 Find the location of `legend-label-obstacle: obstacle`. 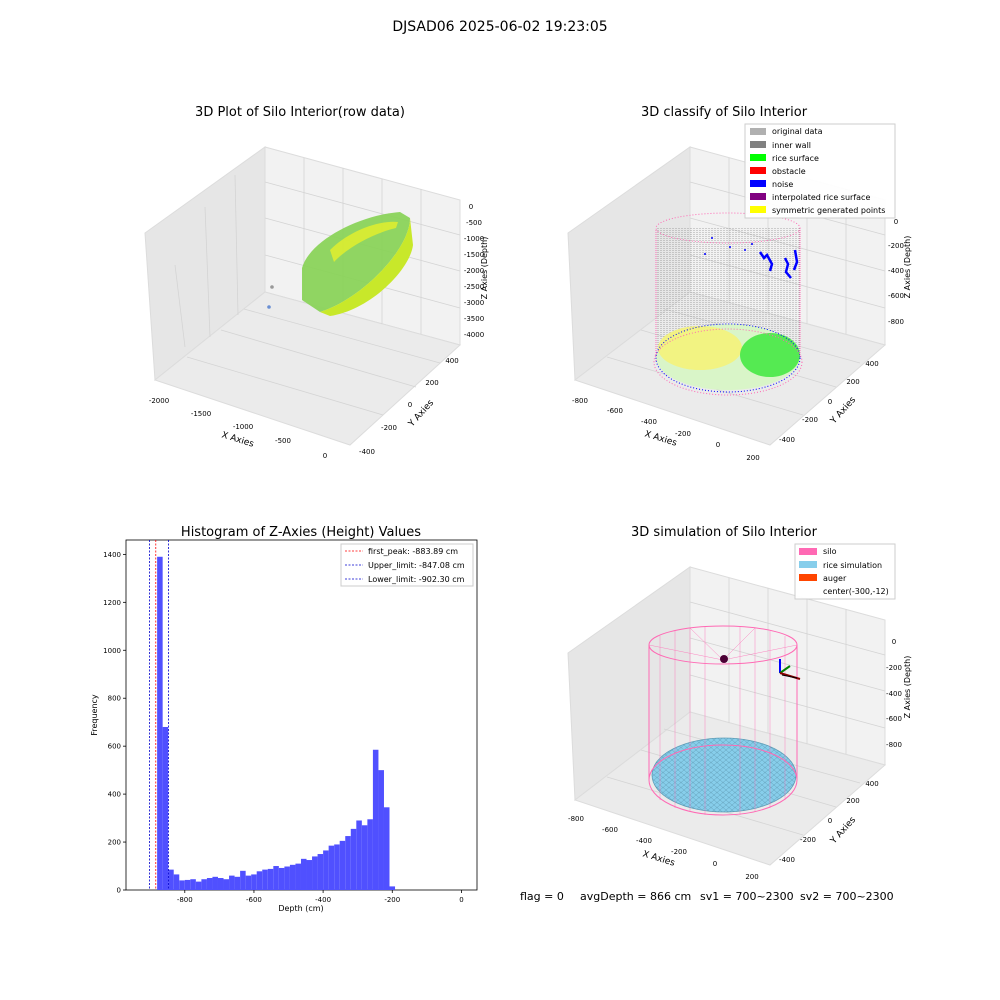

legend-label-obstacle: obstacle is located at coordinates (789, 171).